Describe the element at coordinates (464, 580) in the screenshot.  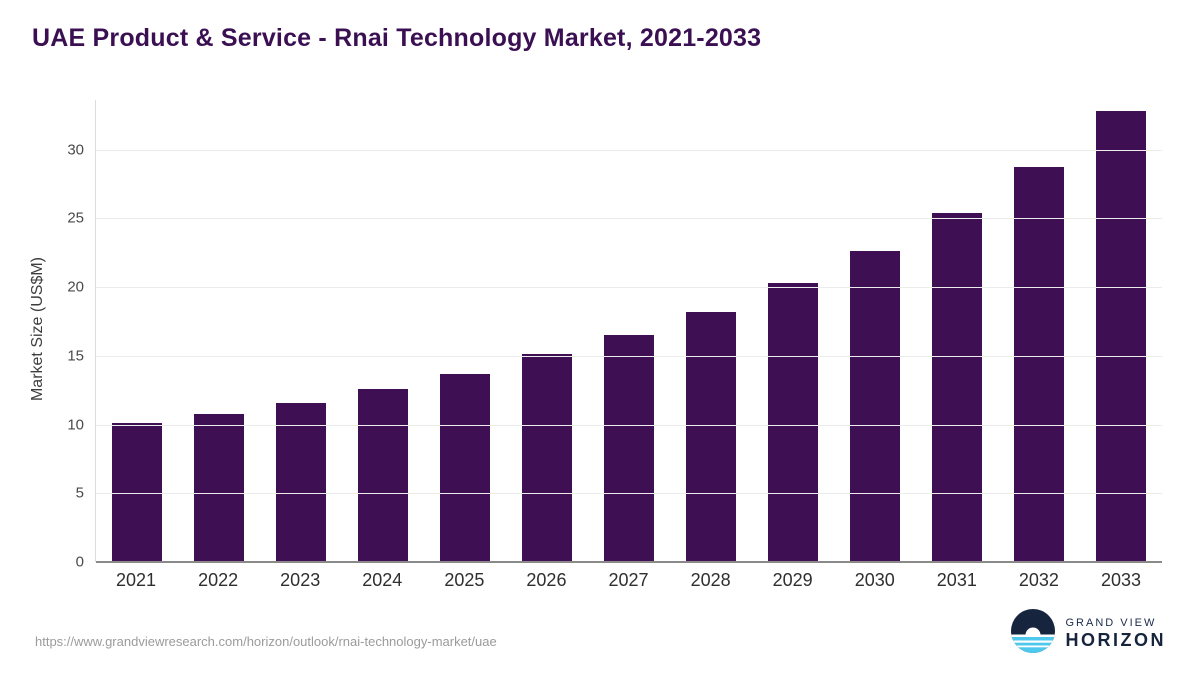
I see `x-tick-label: 2025` at that location.